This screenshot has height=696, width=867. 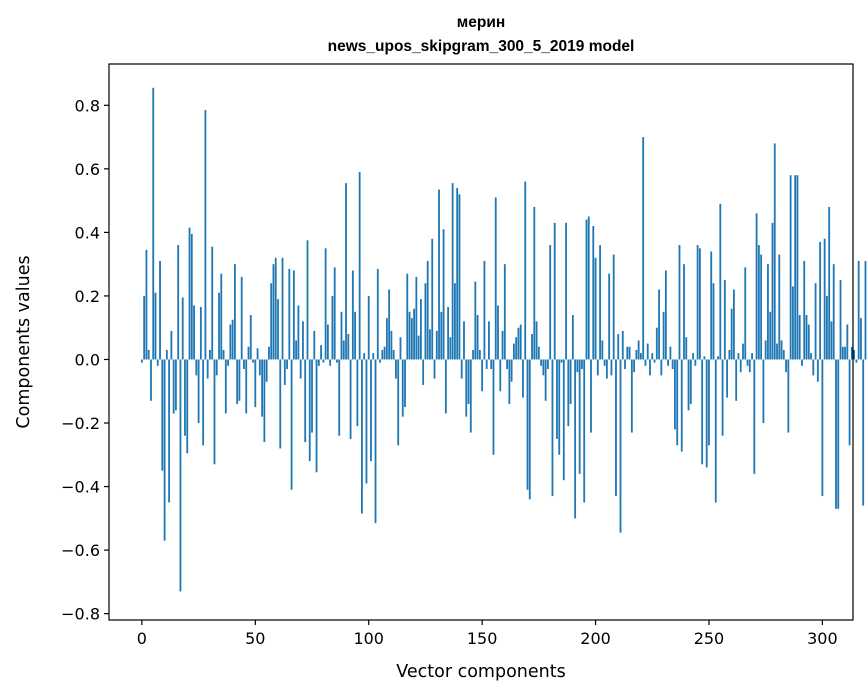 What do you see at coordinates (482, 638) in the screenshot?
I see `x-tick-label: 150` at bounding box center [482, 638].